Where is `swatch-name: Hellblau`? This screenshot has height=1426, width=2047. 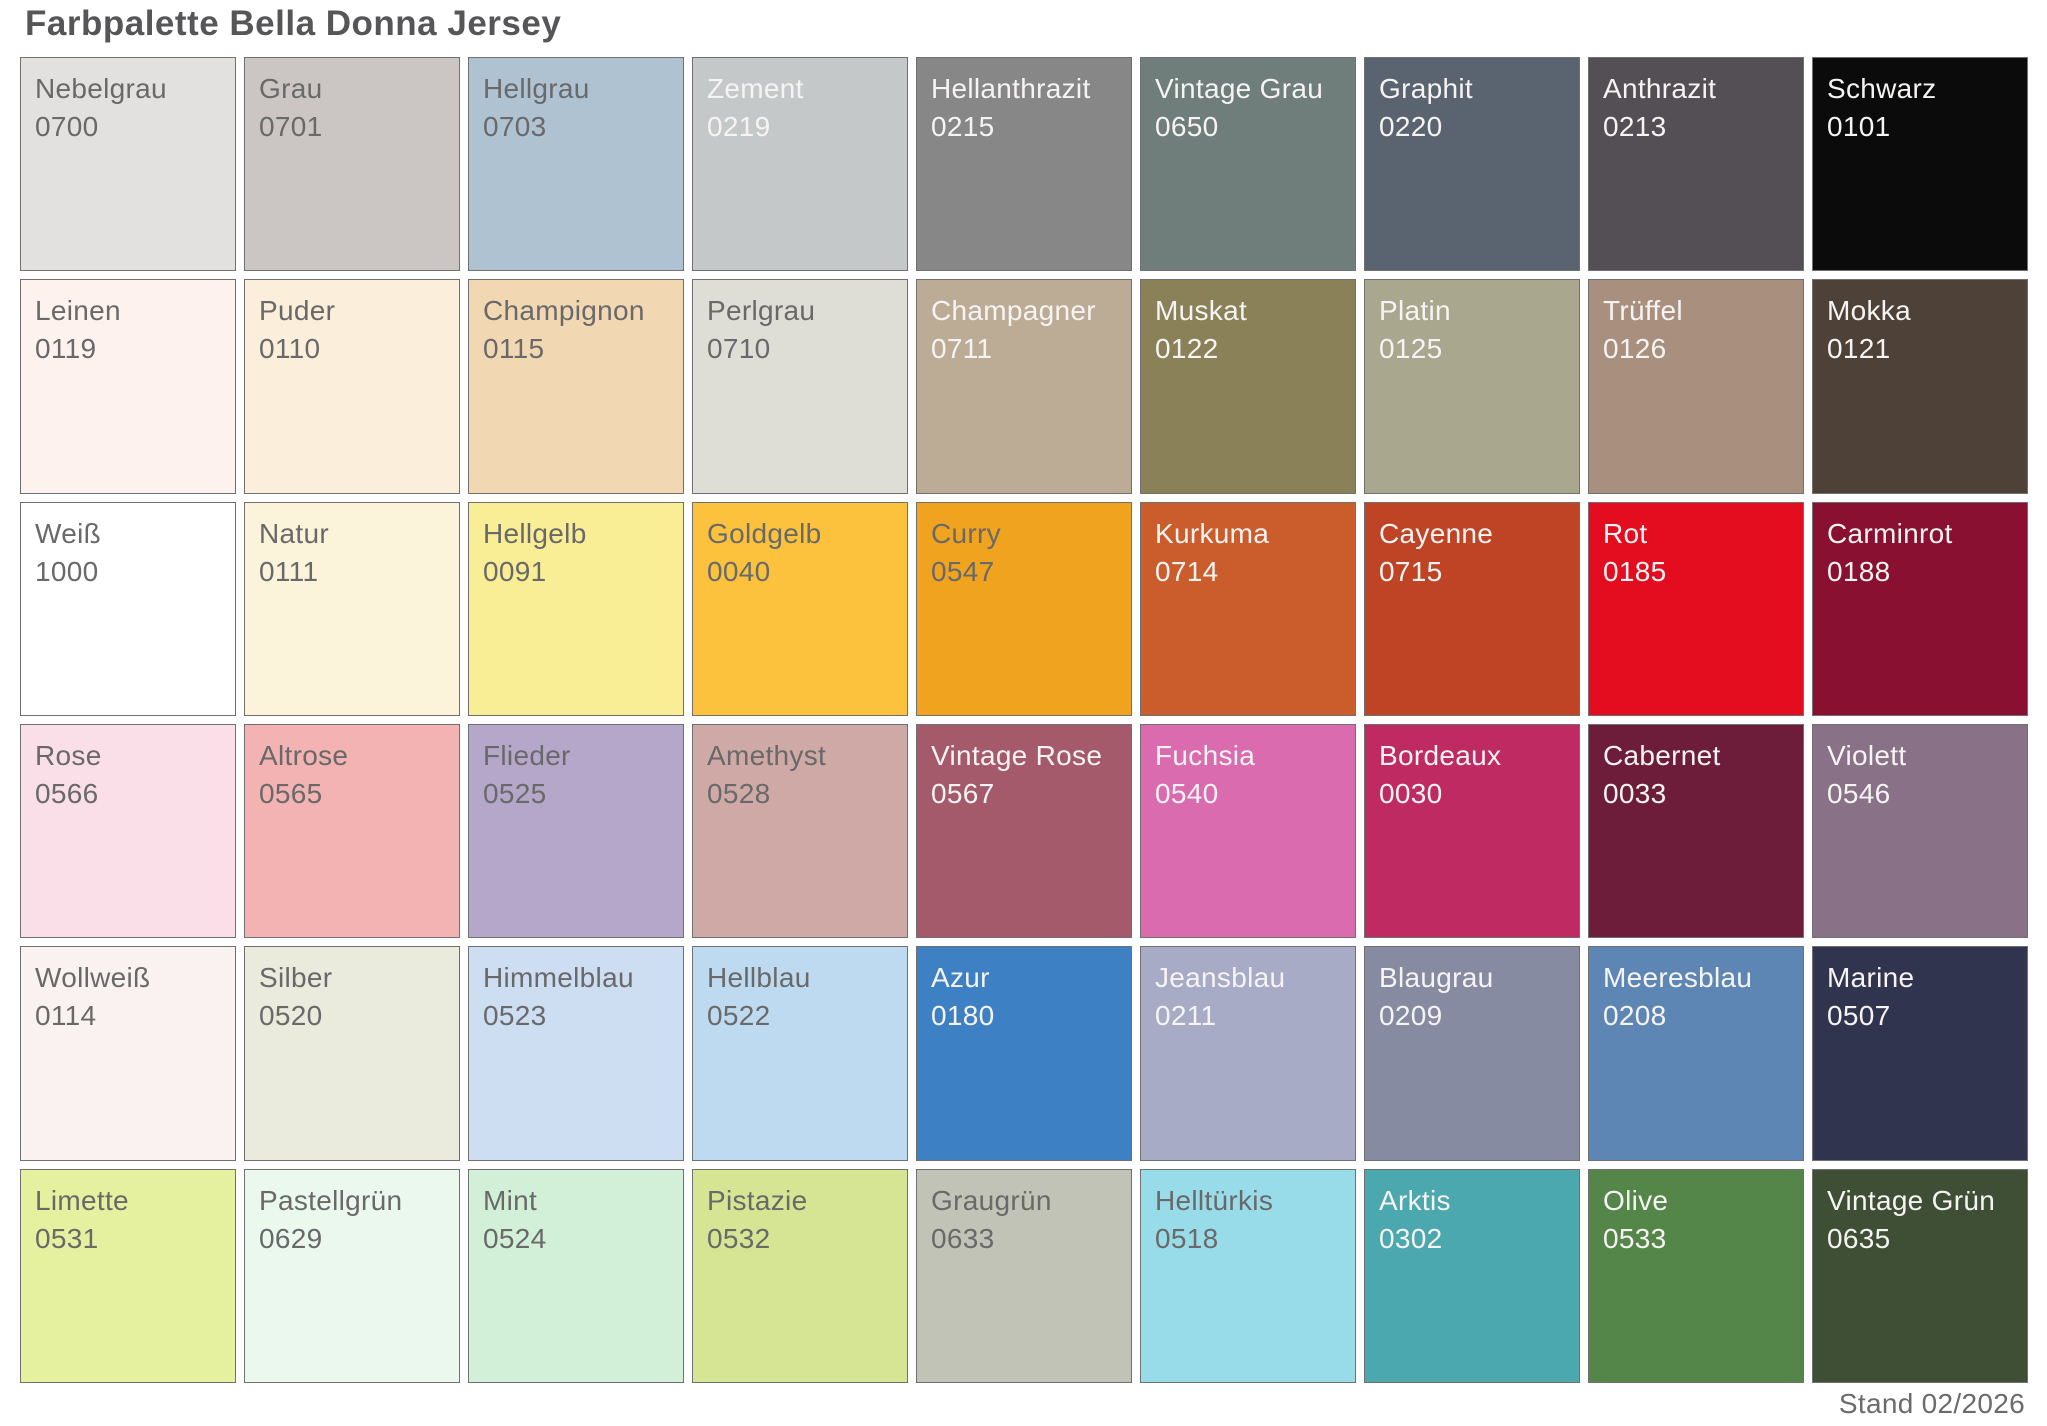
swatch-name: Hellblau is located at coordinates (759, 978).